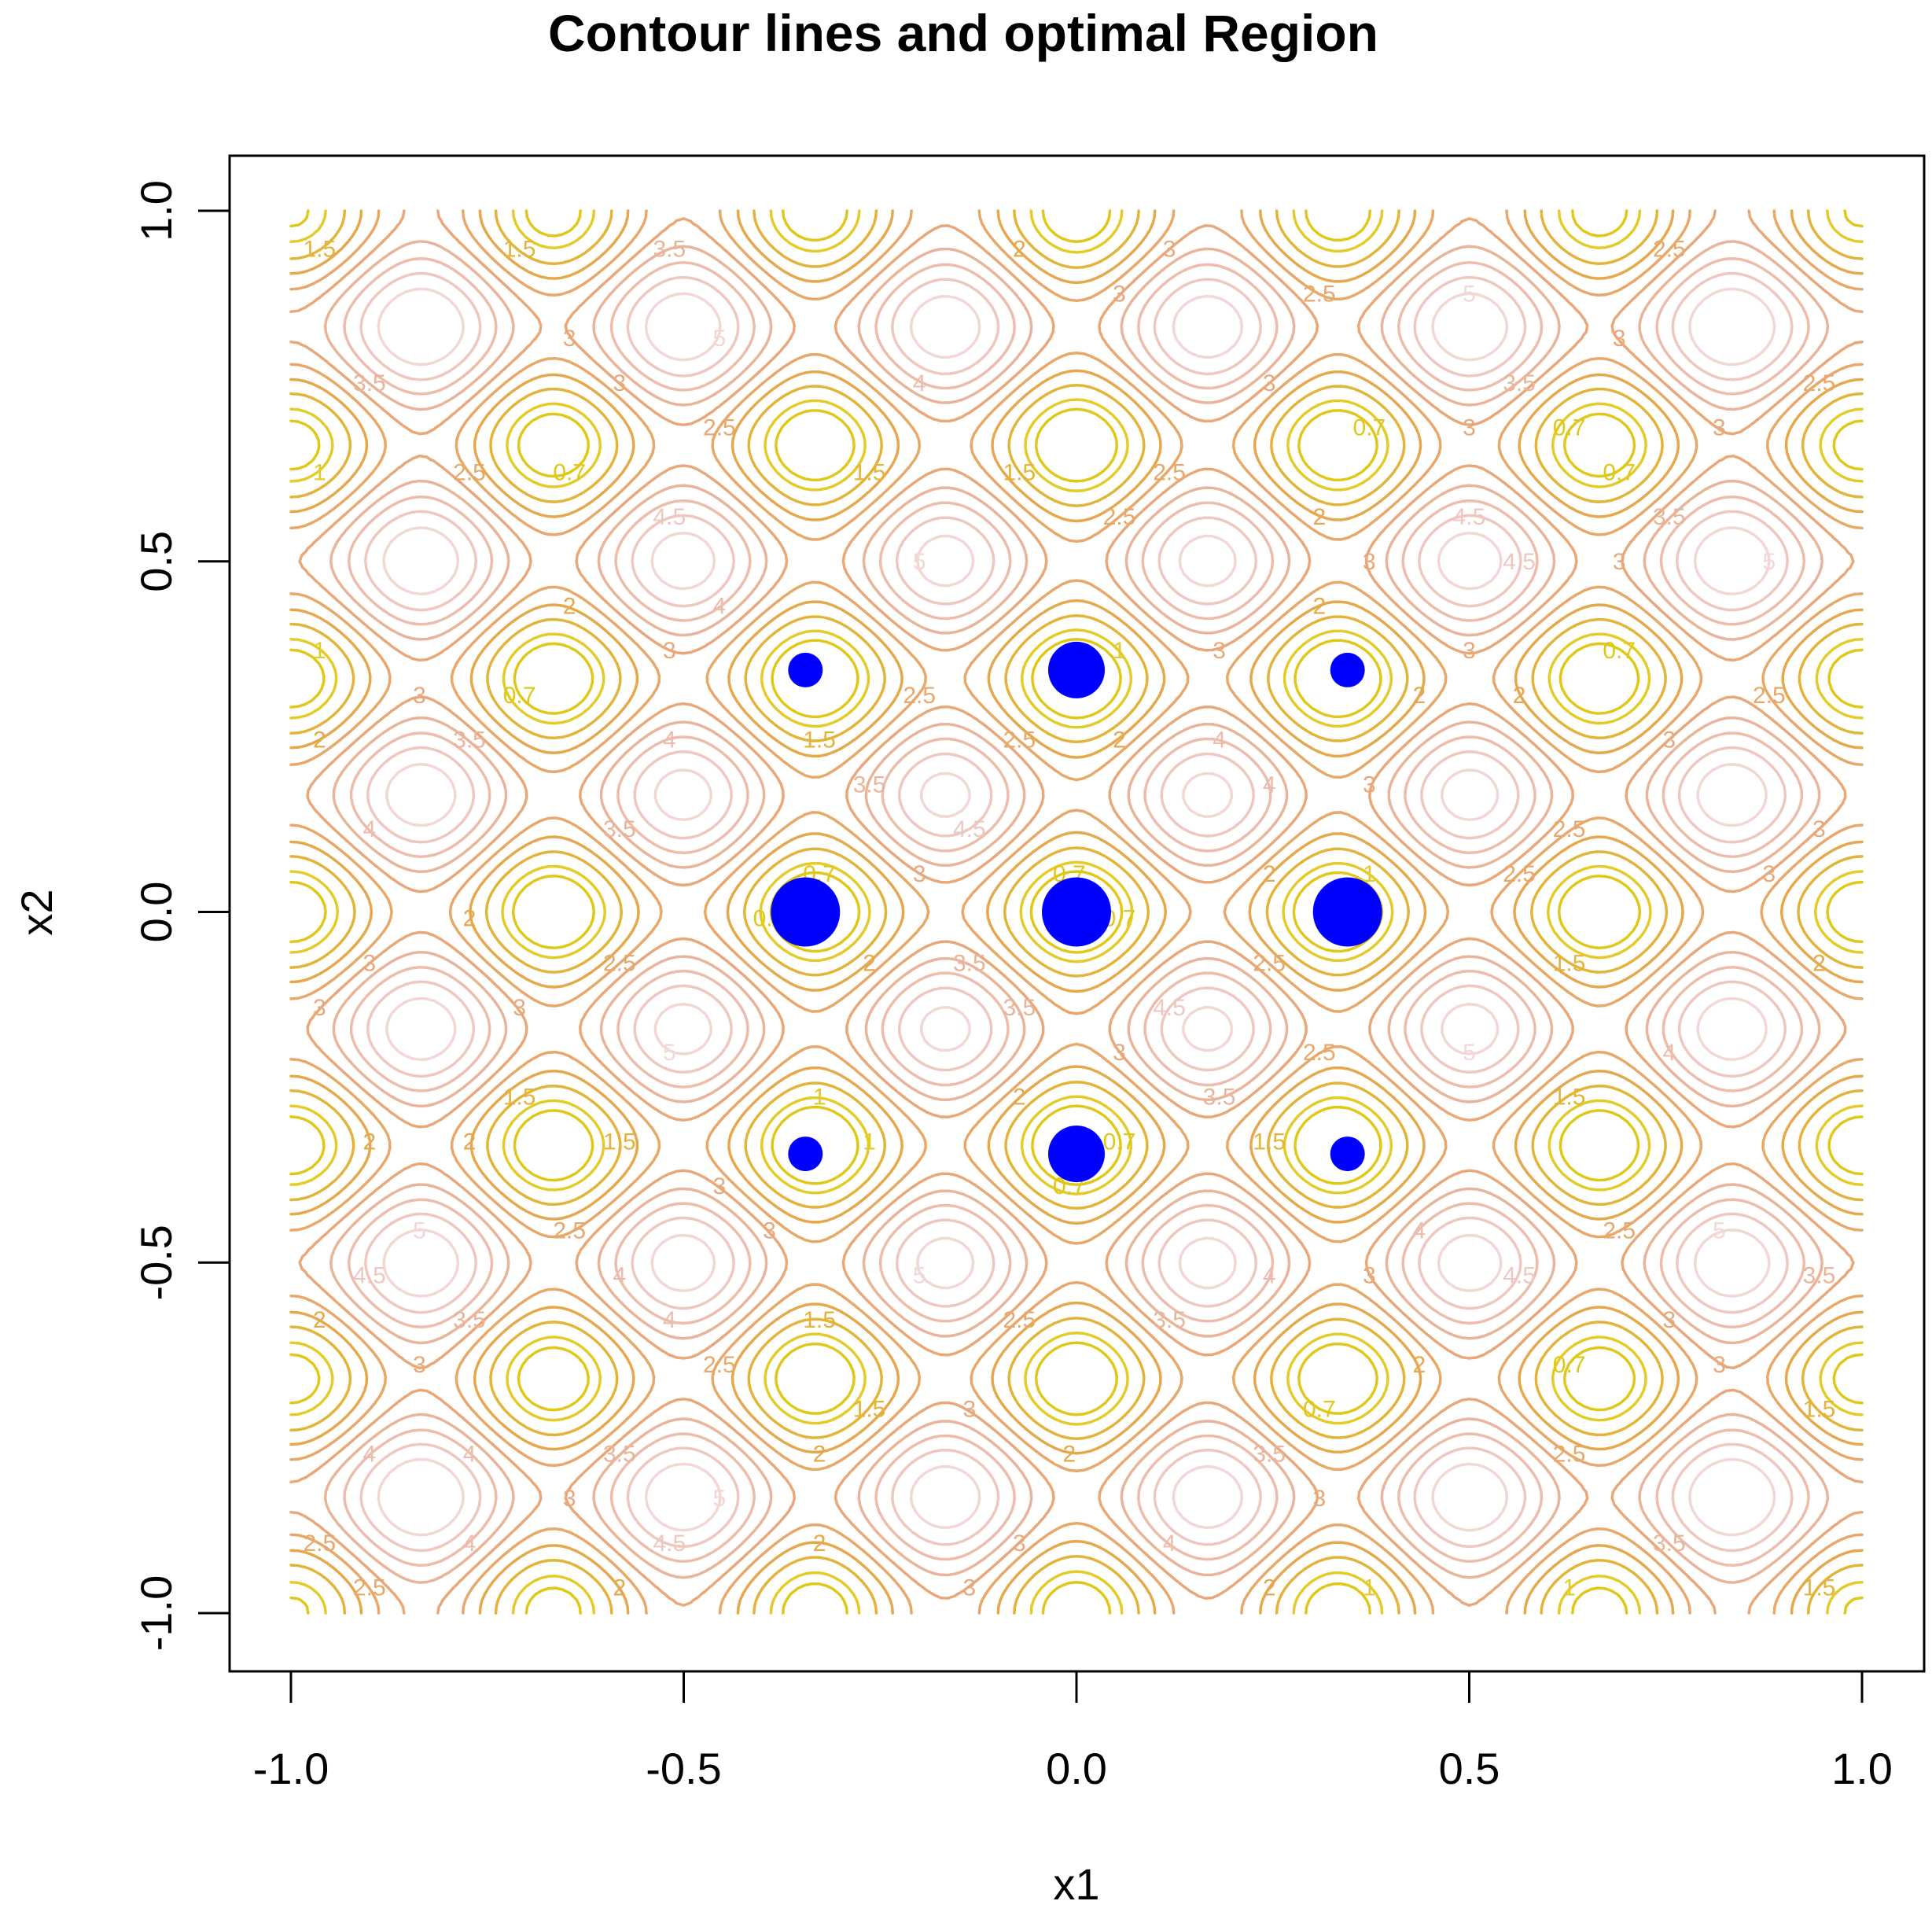  What do you see at coordinates (156, 1614) in the screenshot?
I see `y-tick-label: -1.0` at bounding box center [156, 1614].